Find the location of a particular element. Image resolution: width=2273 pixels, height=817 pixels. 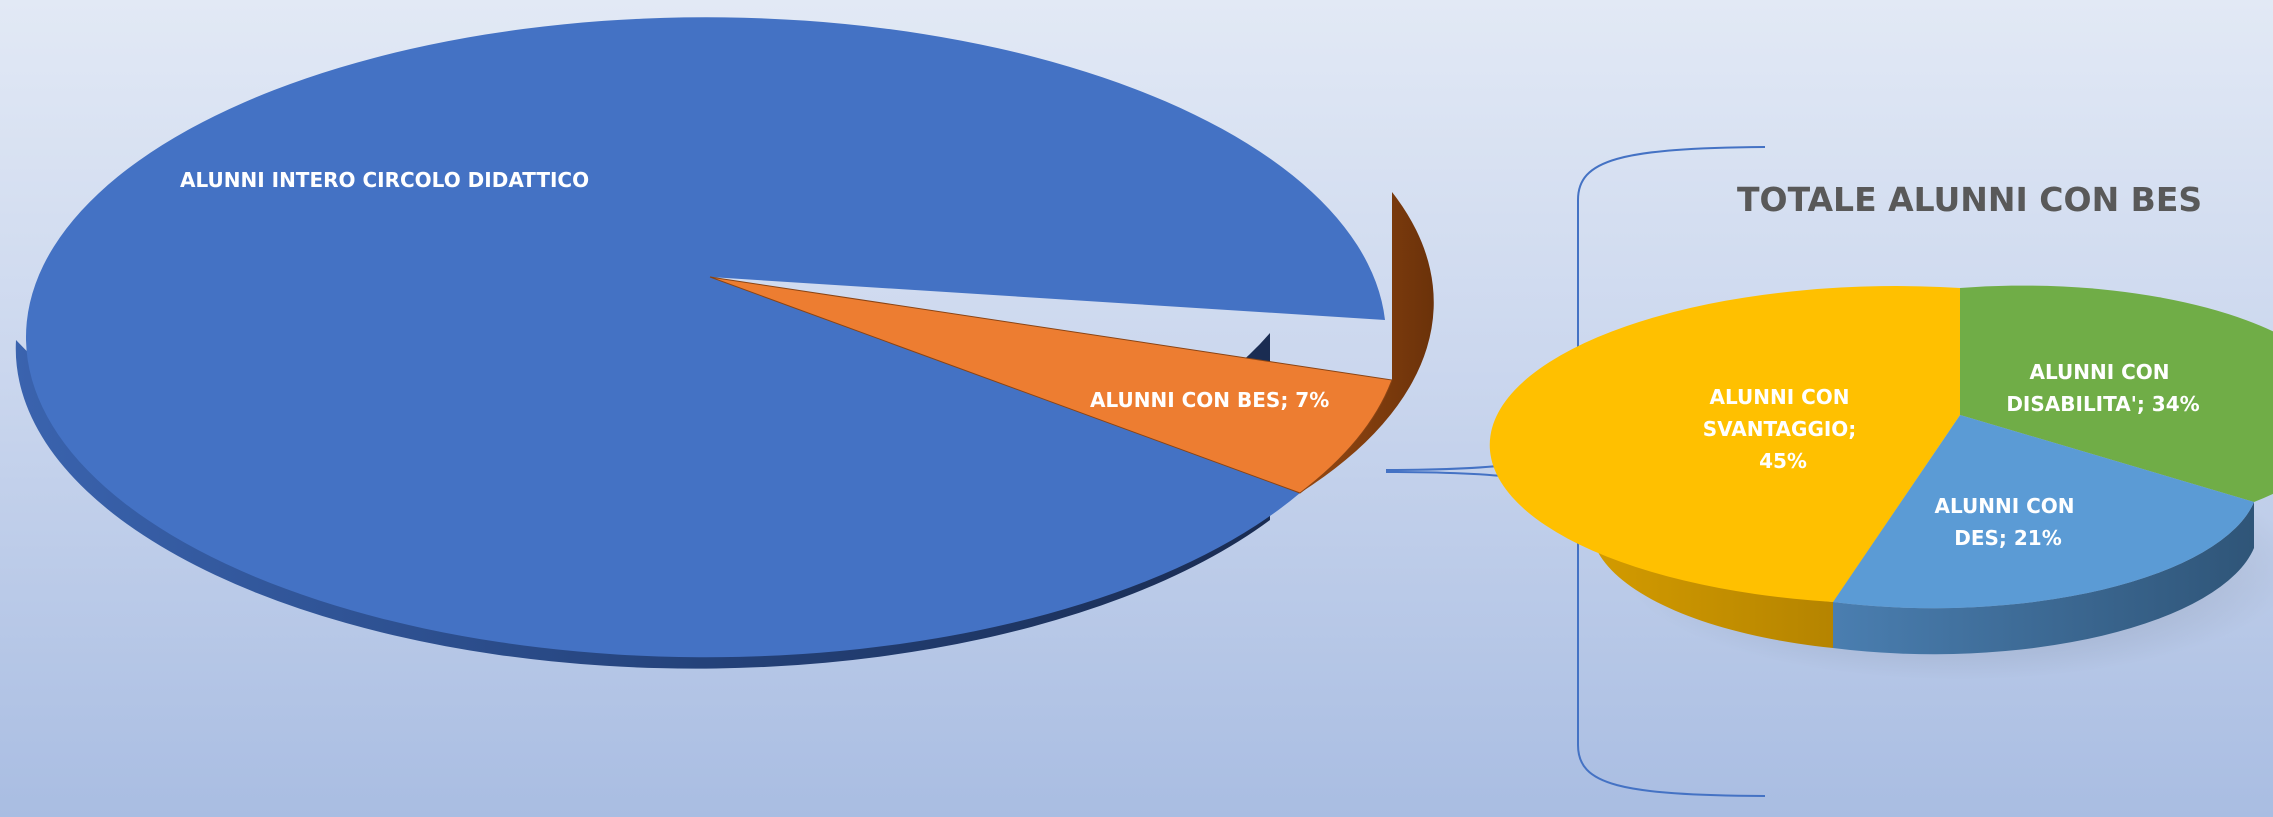

data-label-disabilita: ALUNNI CON DISABILITA'; 34% is located at coordinates (2102, 388).